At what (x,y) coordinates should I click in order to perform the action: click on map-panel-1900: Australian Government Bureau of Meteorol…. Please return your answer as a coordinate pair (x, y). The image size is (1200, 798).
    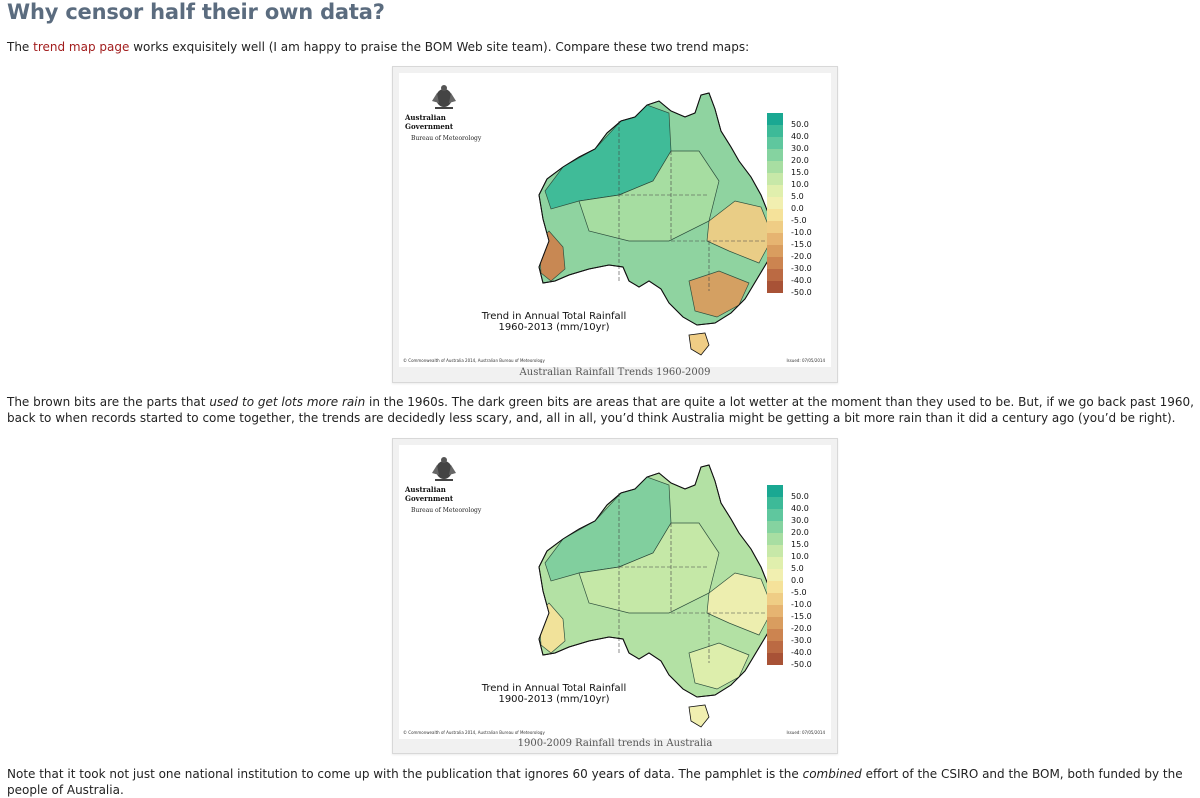
    Looking at the image, I should click on (615, 592).